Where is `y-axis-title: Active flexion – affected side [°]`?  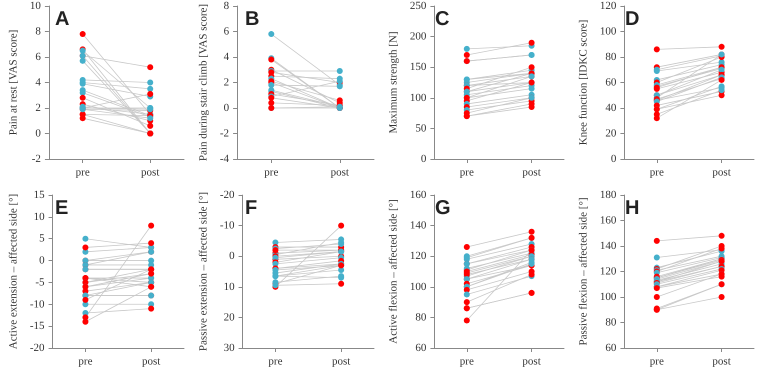
y-axis-title: Active flexion – affected side [°] is located at coordinates (394, 271).